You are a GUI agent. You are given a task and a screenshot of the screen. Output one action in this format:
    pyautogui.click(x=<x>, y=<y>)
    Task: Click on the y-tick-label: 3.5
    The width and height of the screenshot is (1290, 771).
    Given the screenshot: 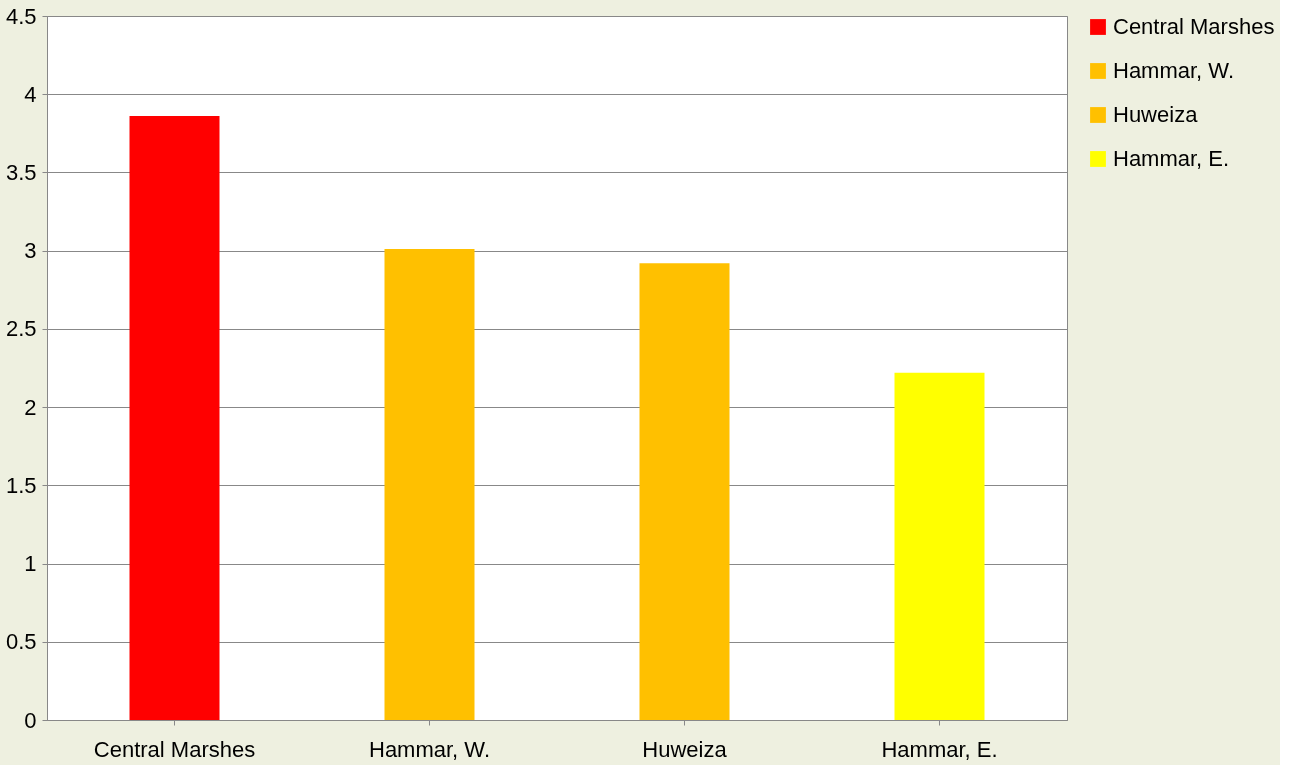 What is the action you would take?
    pyautogui.click(x=21, y=172)
    